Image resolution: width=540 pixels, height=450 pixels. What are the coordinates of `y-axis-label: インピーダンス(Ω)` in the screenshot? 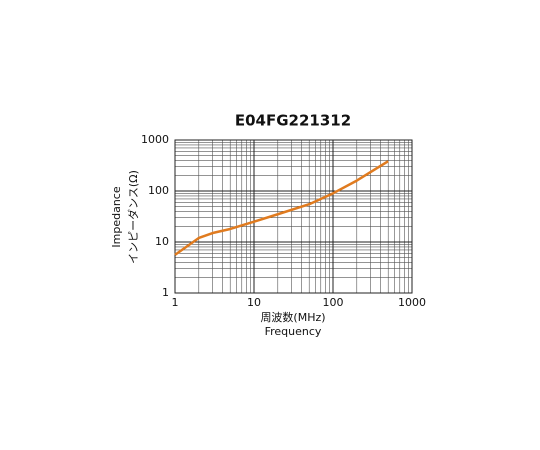 It's located at (133, 217).